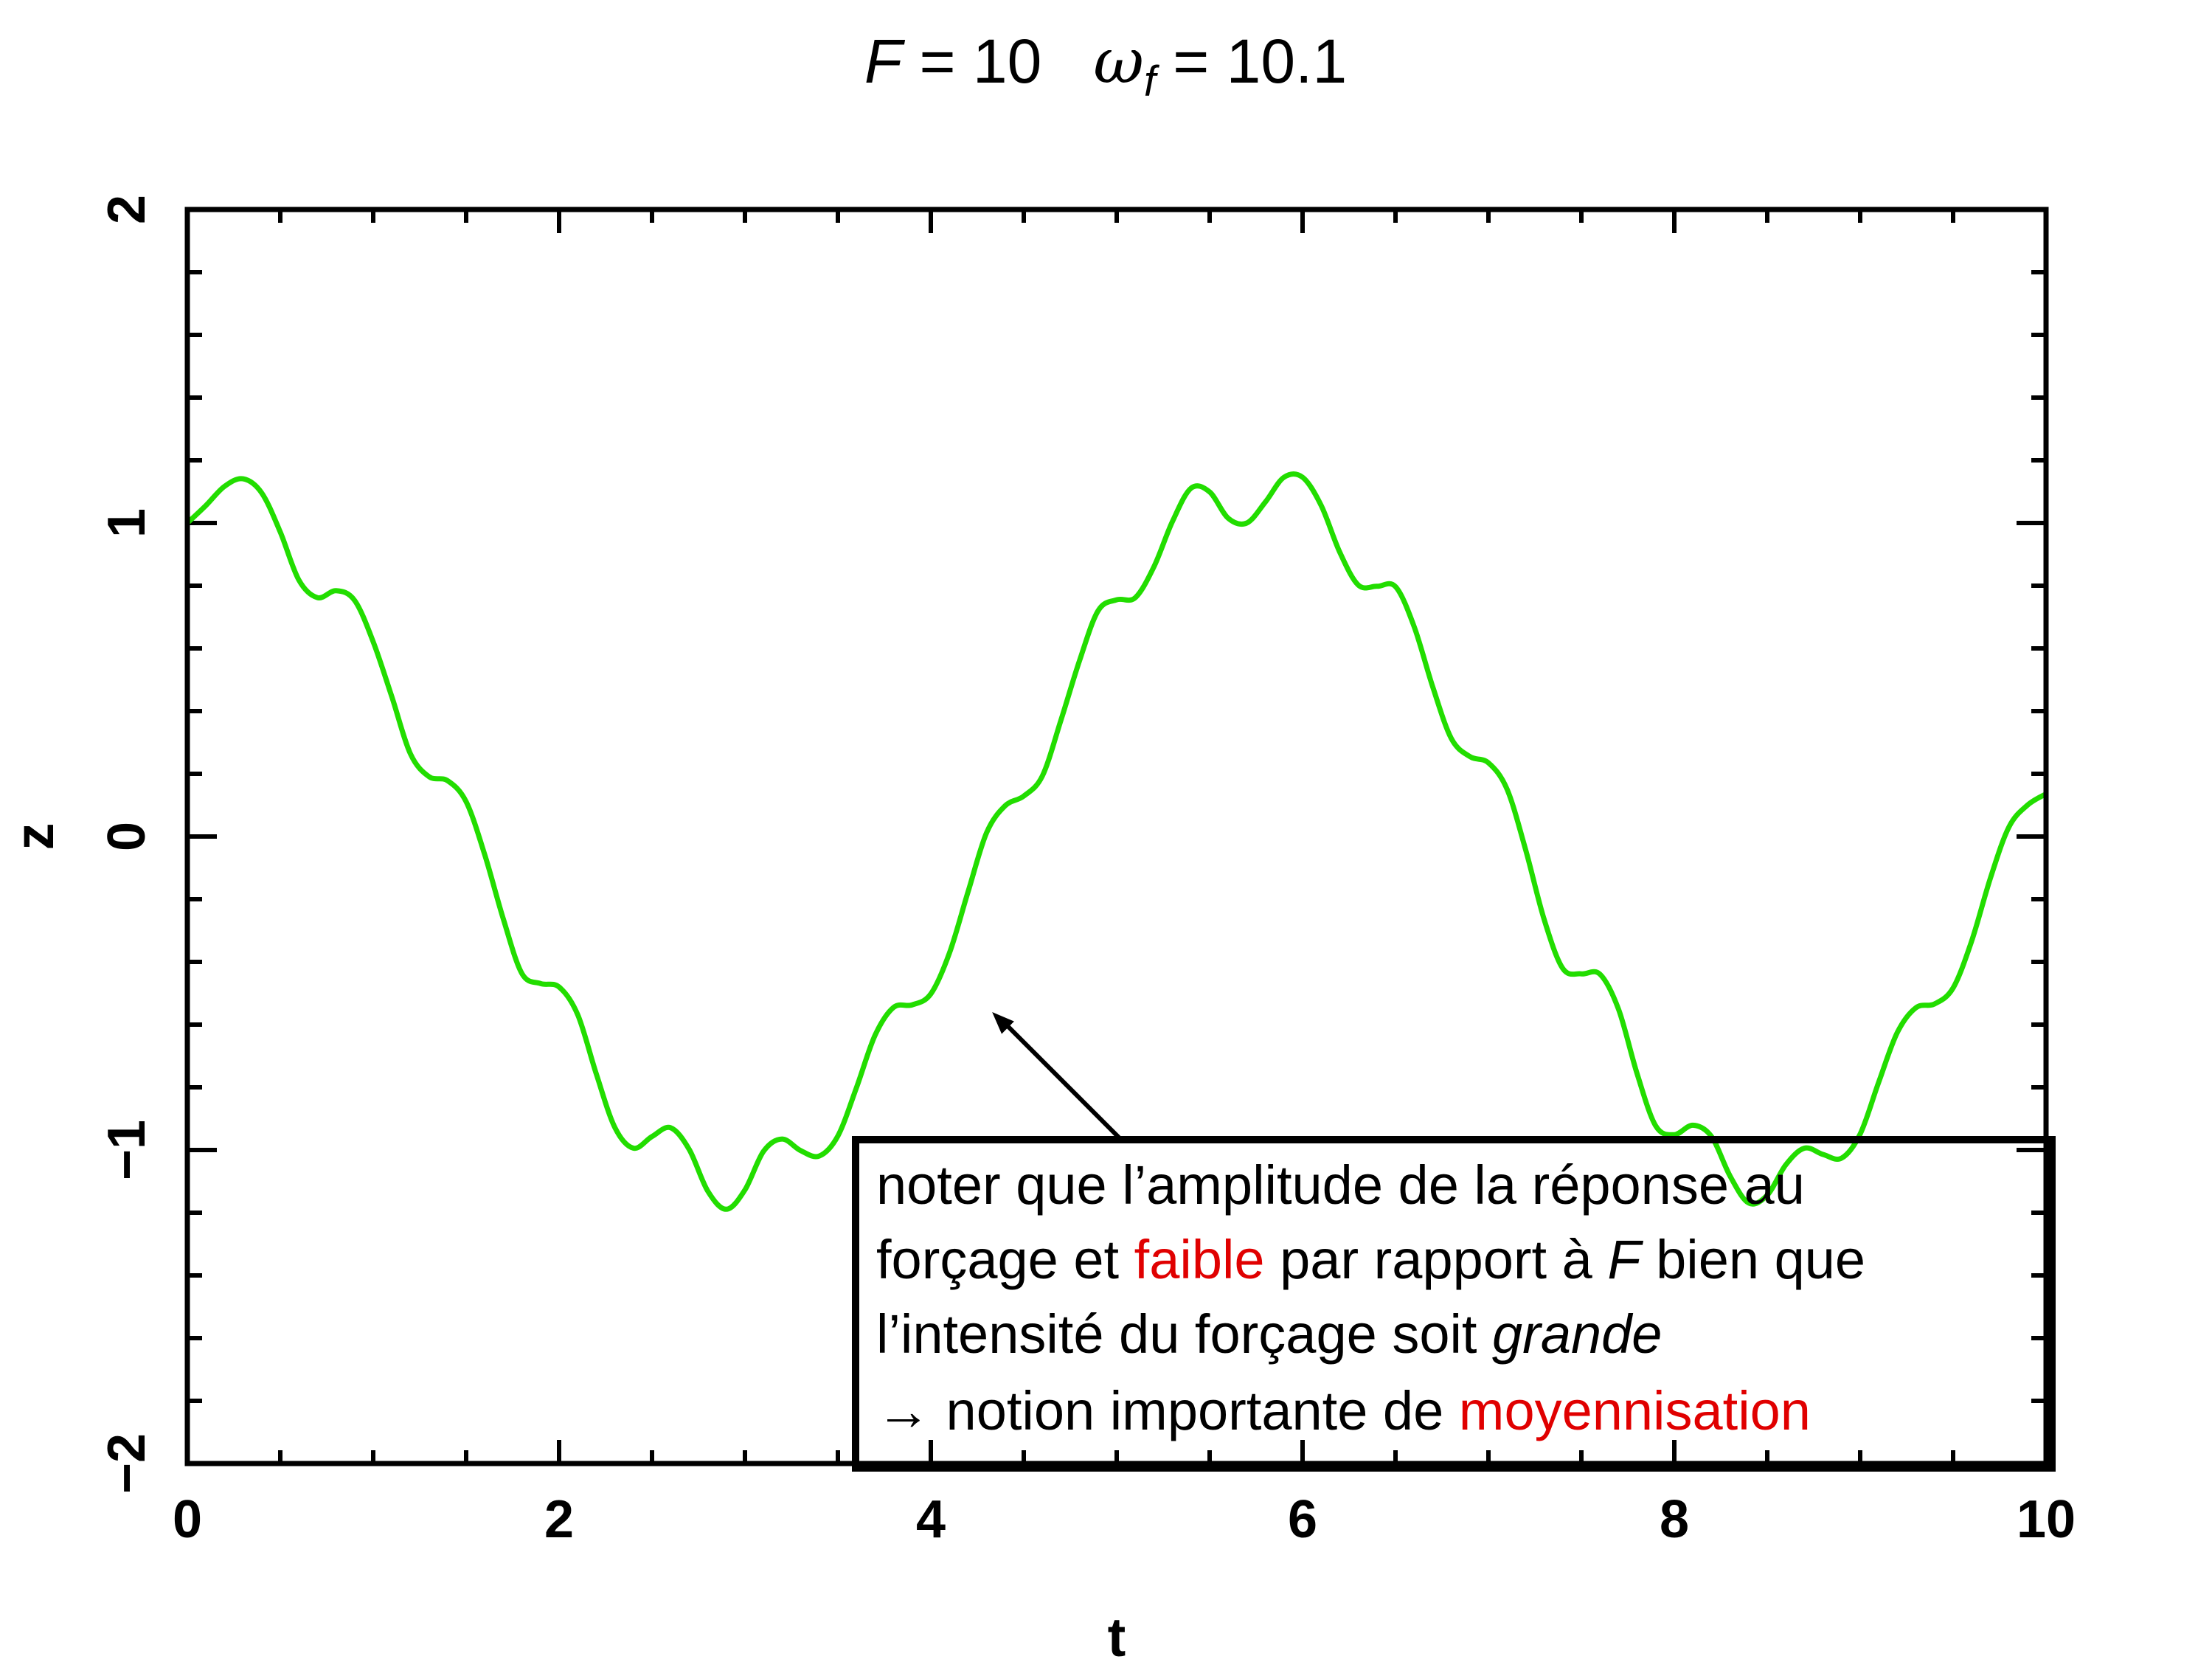 This screenshot has height=1659, width=2212. I want to click on annotation-text-run: noter que l’amplitude de la réponse au, so click(1341, 1185).